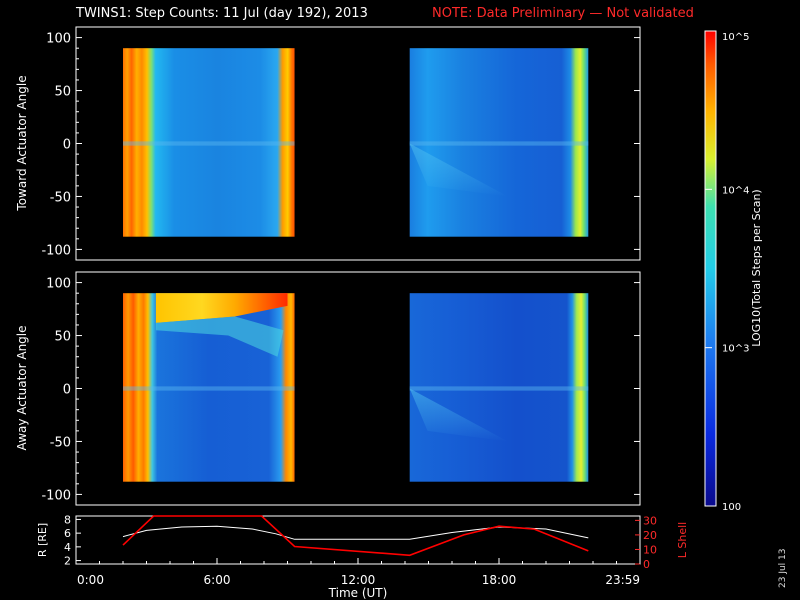  I want to click on colorbar-tick-label: 10^5, so click(735, 37).